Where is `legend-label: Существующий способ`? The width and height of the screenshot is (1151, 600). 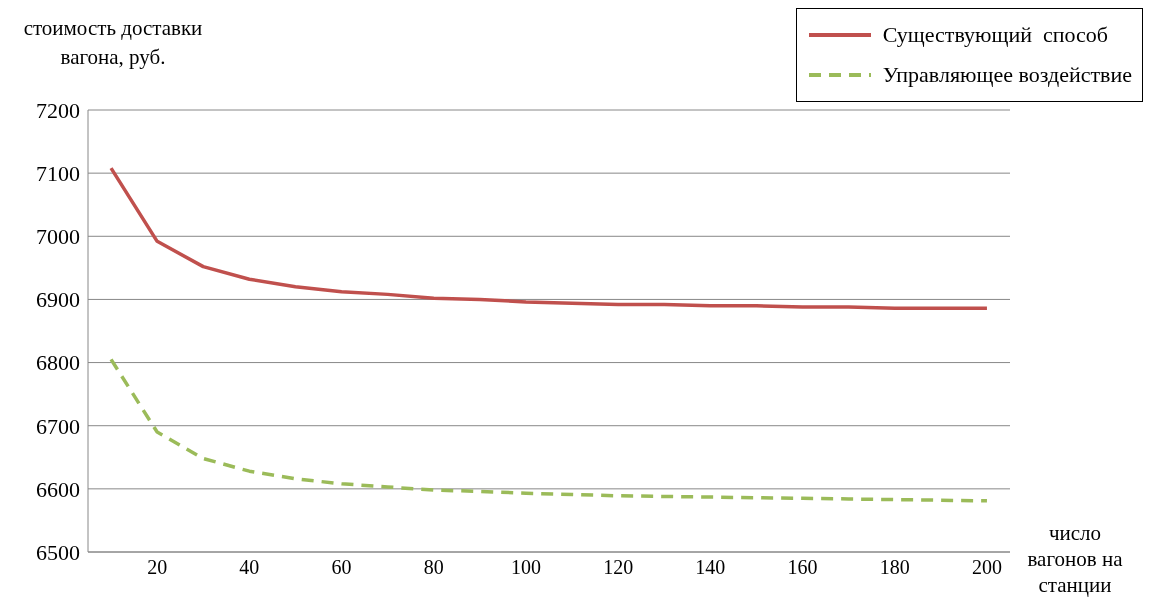
legend-label: Существующий способ is located at coordinates (995, 35).